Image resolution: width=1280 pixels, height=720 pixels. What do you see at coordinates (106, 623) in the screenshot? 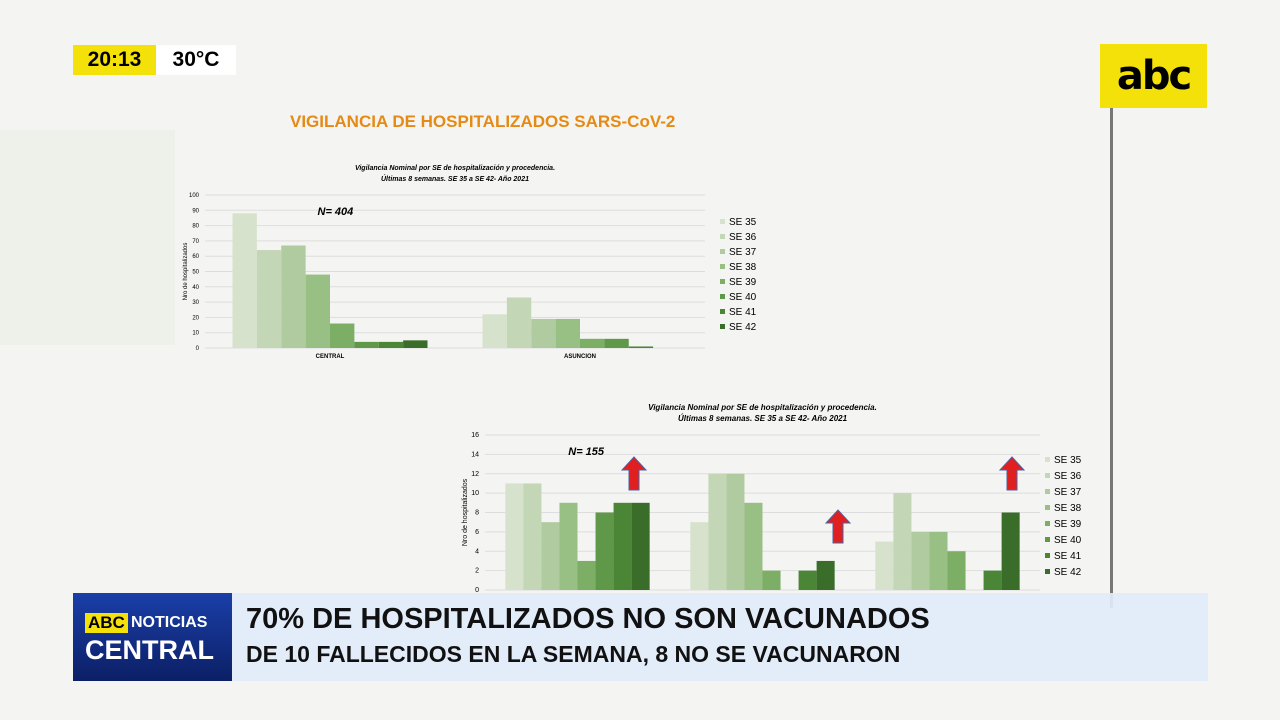
I see `brand: ABC` at bounding box center [106, 623].